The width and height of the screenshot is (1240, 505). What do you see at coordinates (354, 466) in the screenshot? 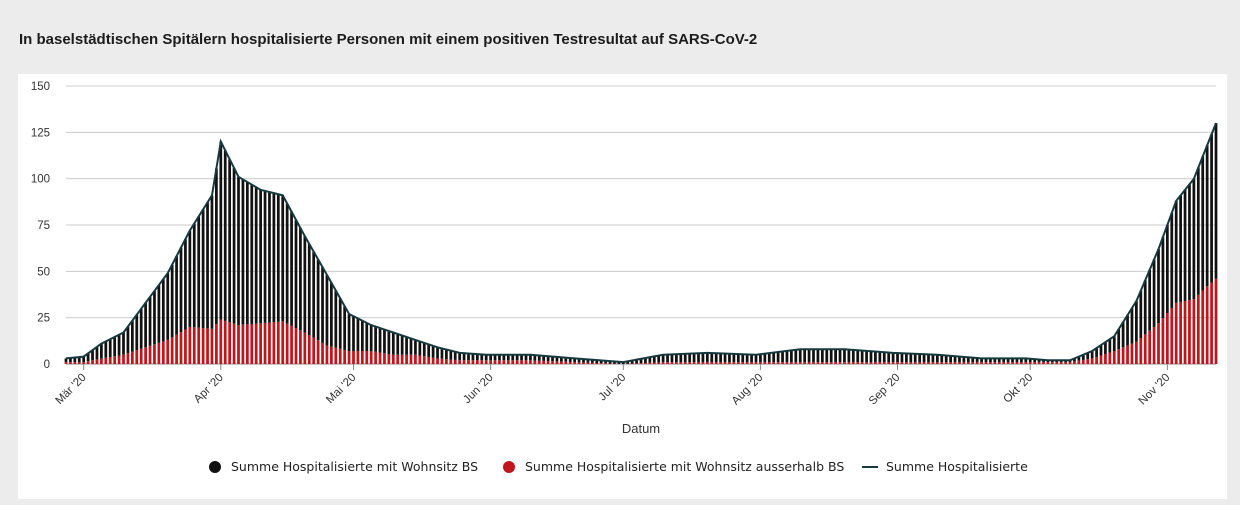
I see `legend-label: Summe Hospitalisierte mit Wohnsitz BS` at bounding box center [354, 466].